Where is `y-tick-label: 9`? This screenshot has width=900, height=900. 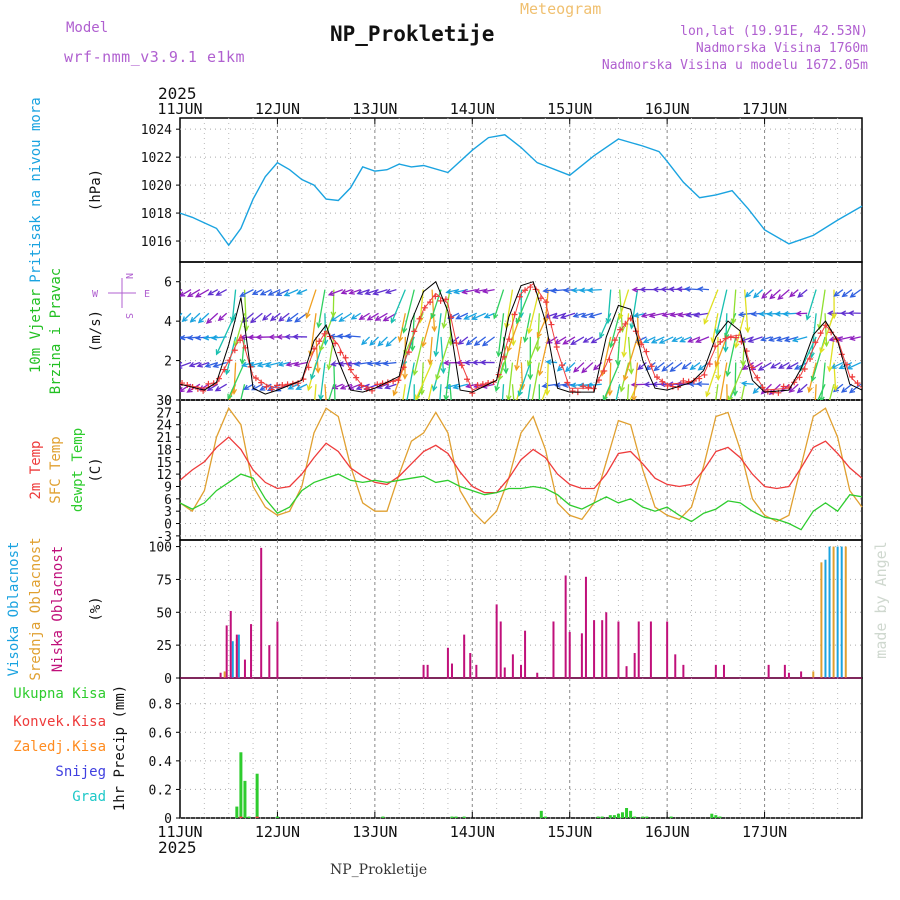 y-tick-label: 9 is located at coordinates (168, 487).